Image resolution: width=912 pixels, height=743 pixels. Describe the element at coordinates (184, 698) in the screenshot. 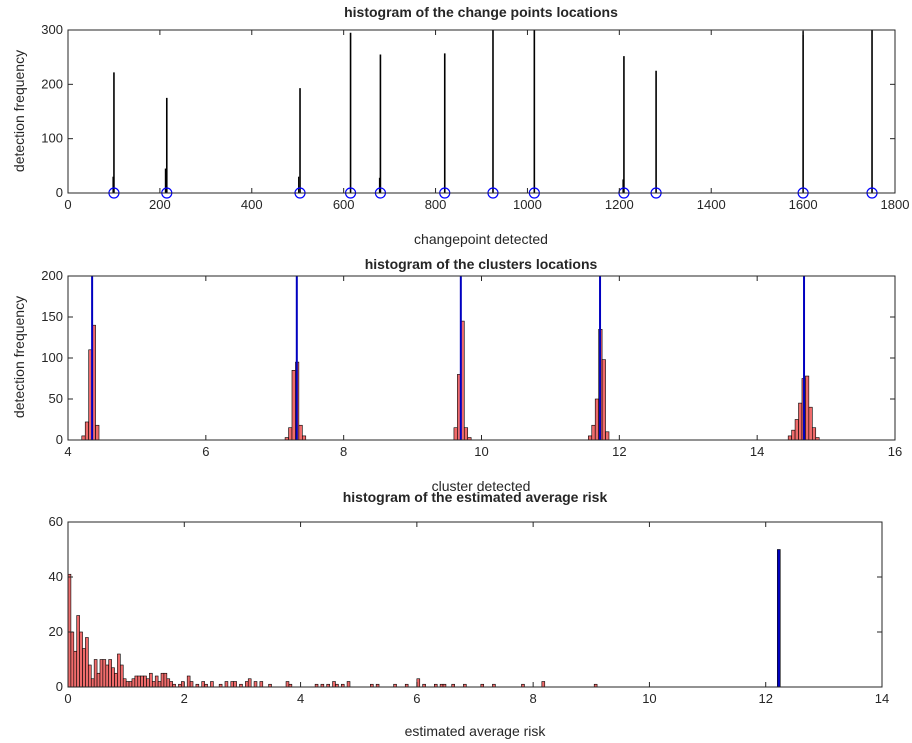

I see `x-tick-label: 2` at that location.